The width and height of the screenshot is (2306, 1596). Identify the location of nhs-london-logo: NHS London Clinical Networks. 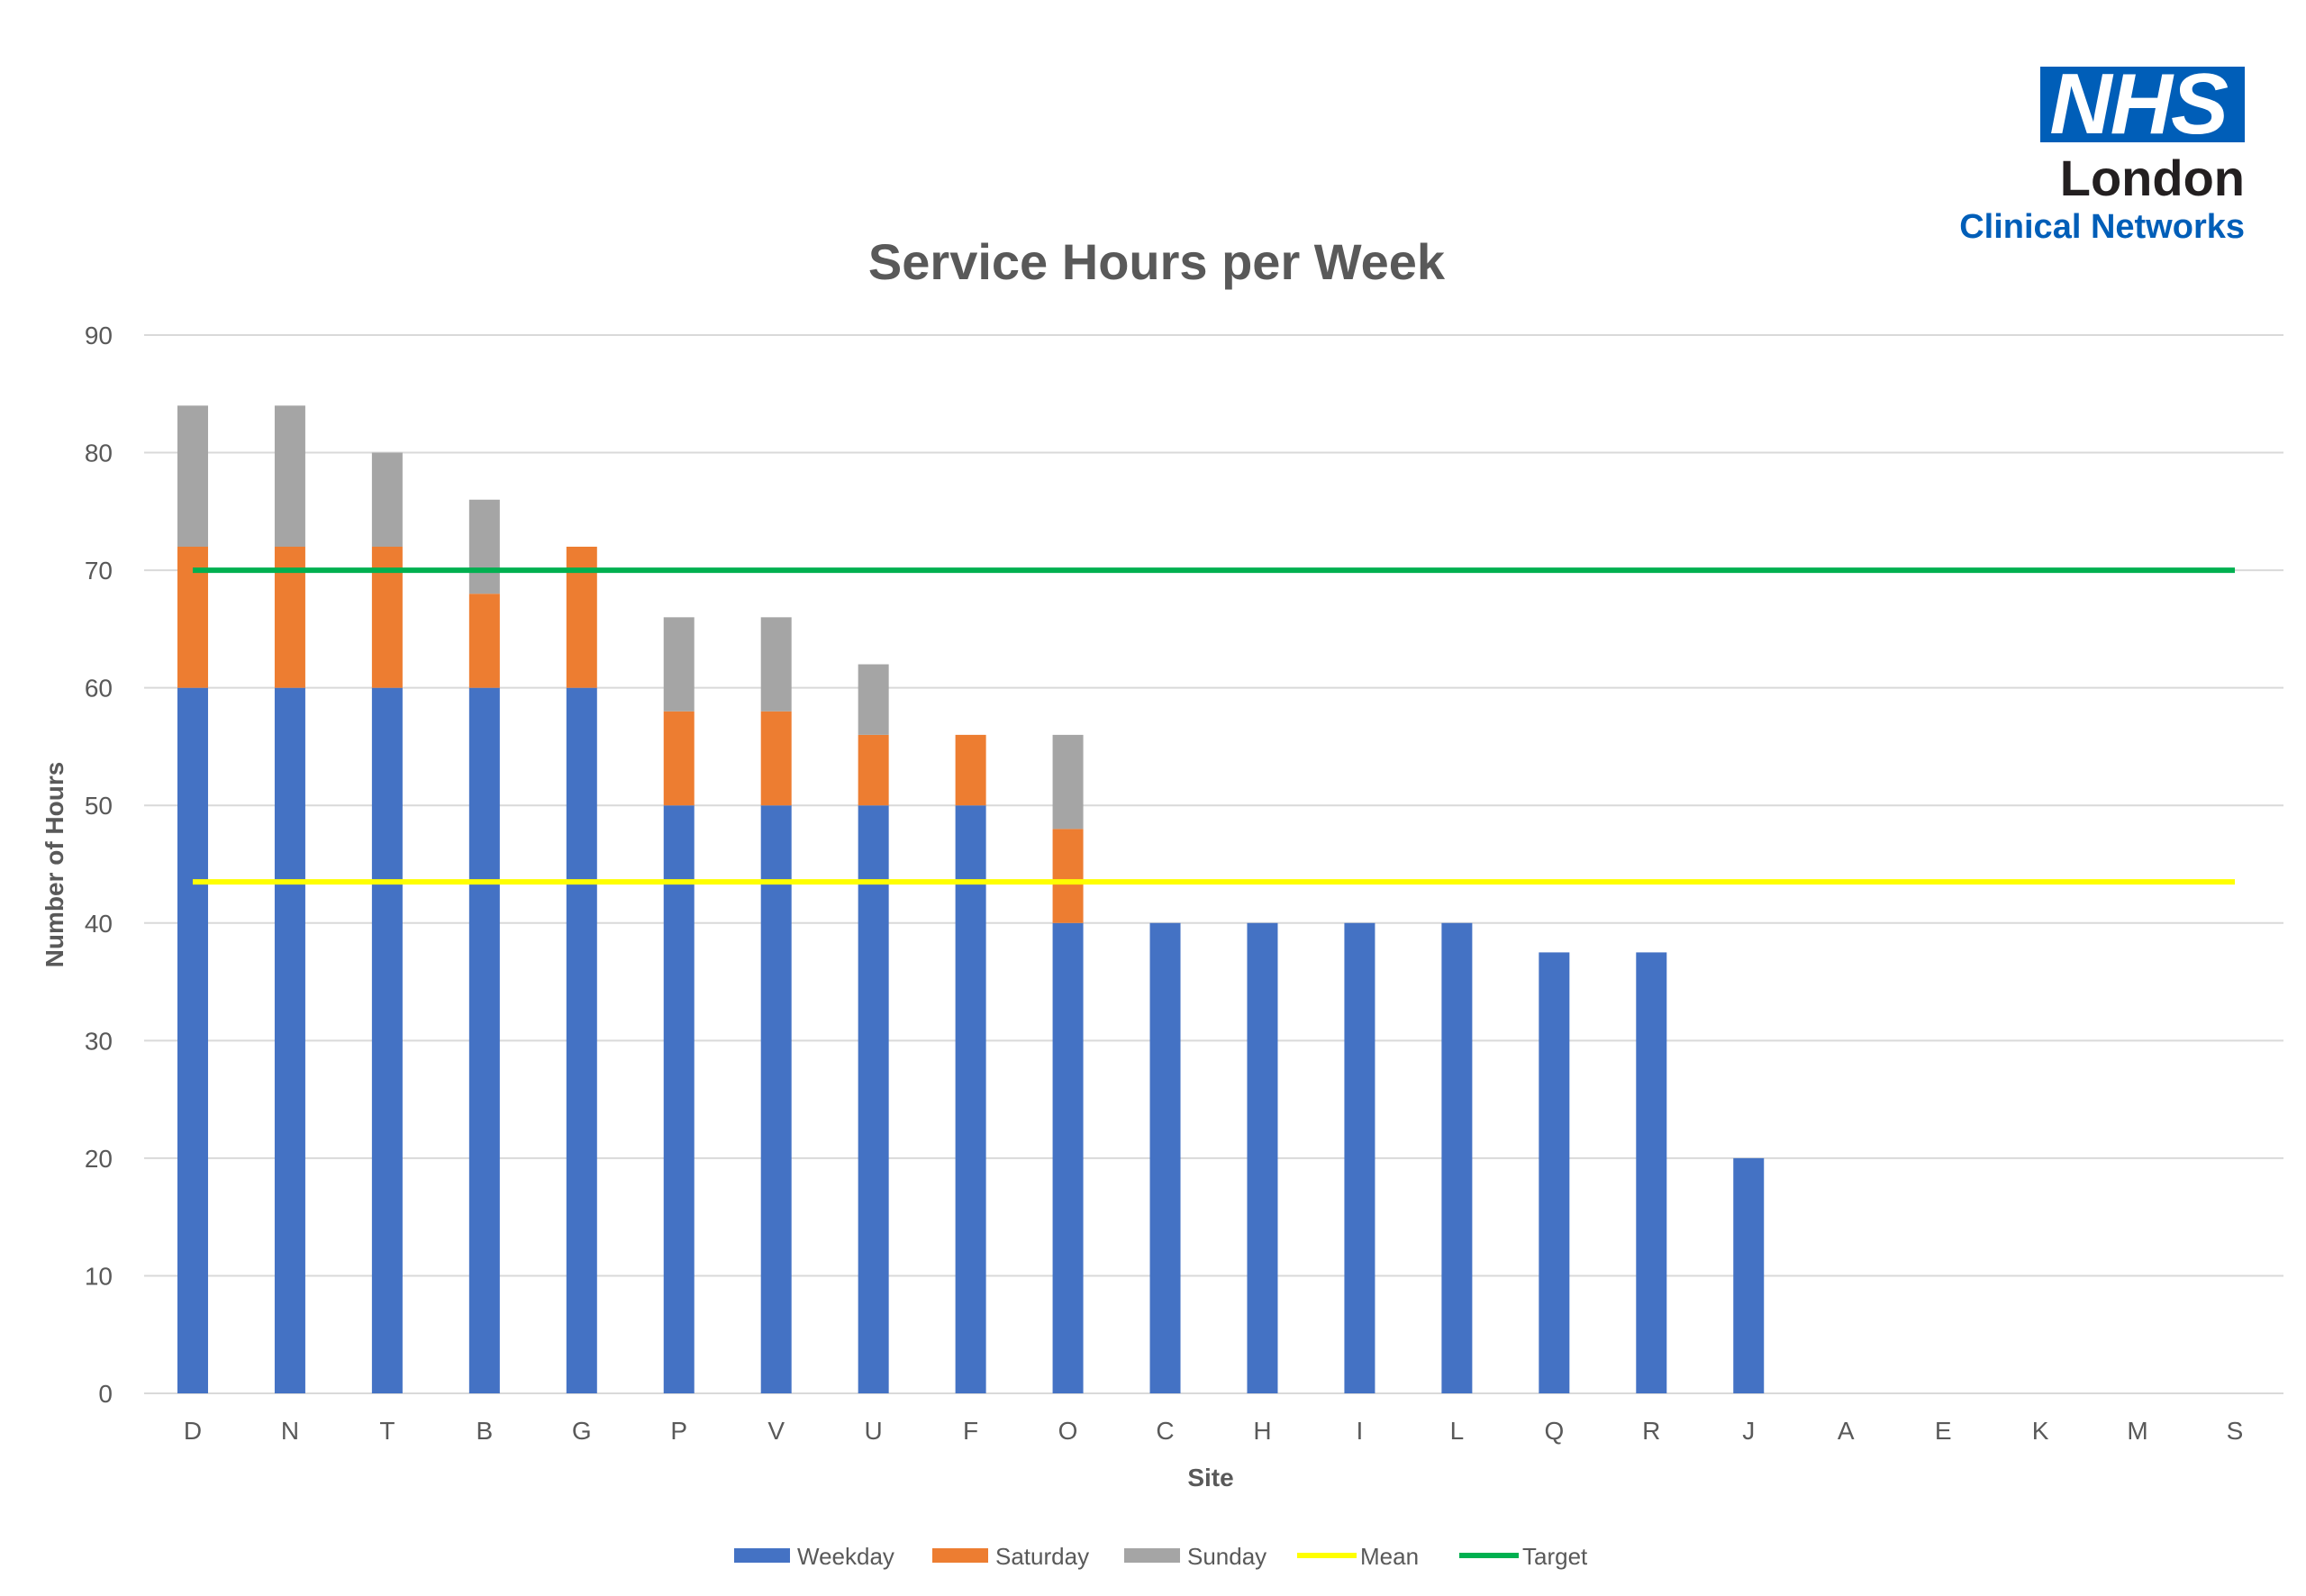
(2091, 154).